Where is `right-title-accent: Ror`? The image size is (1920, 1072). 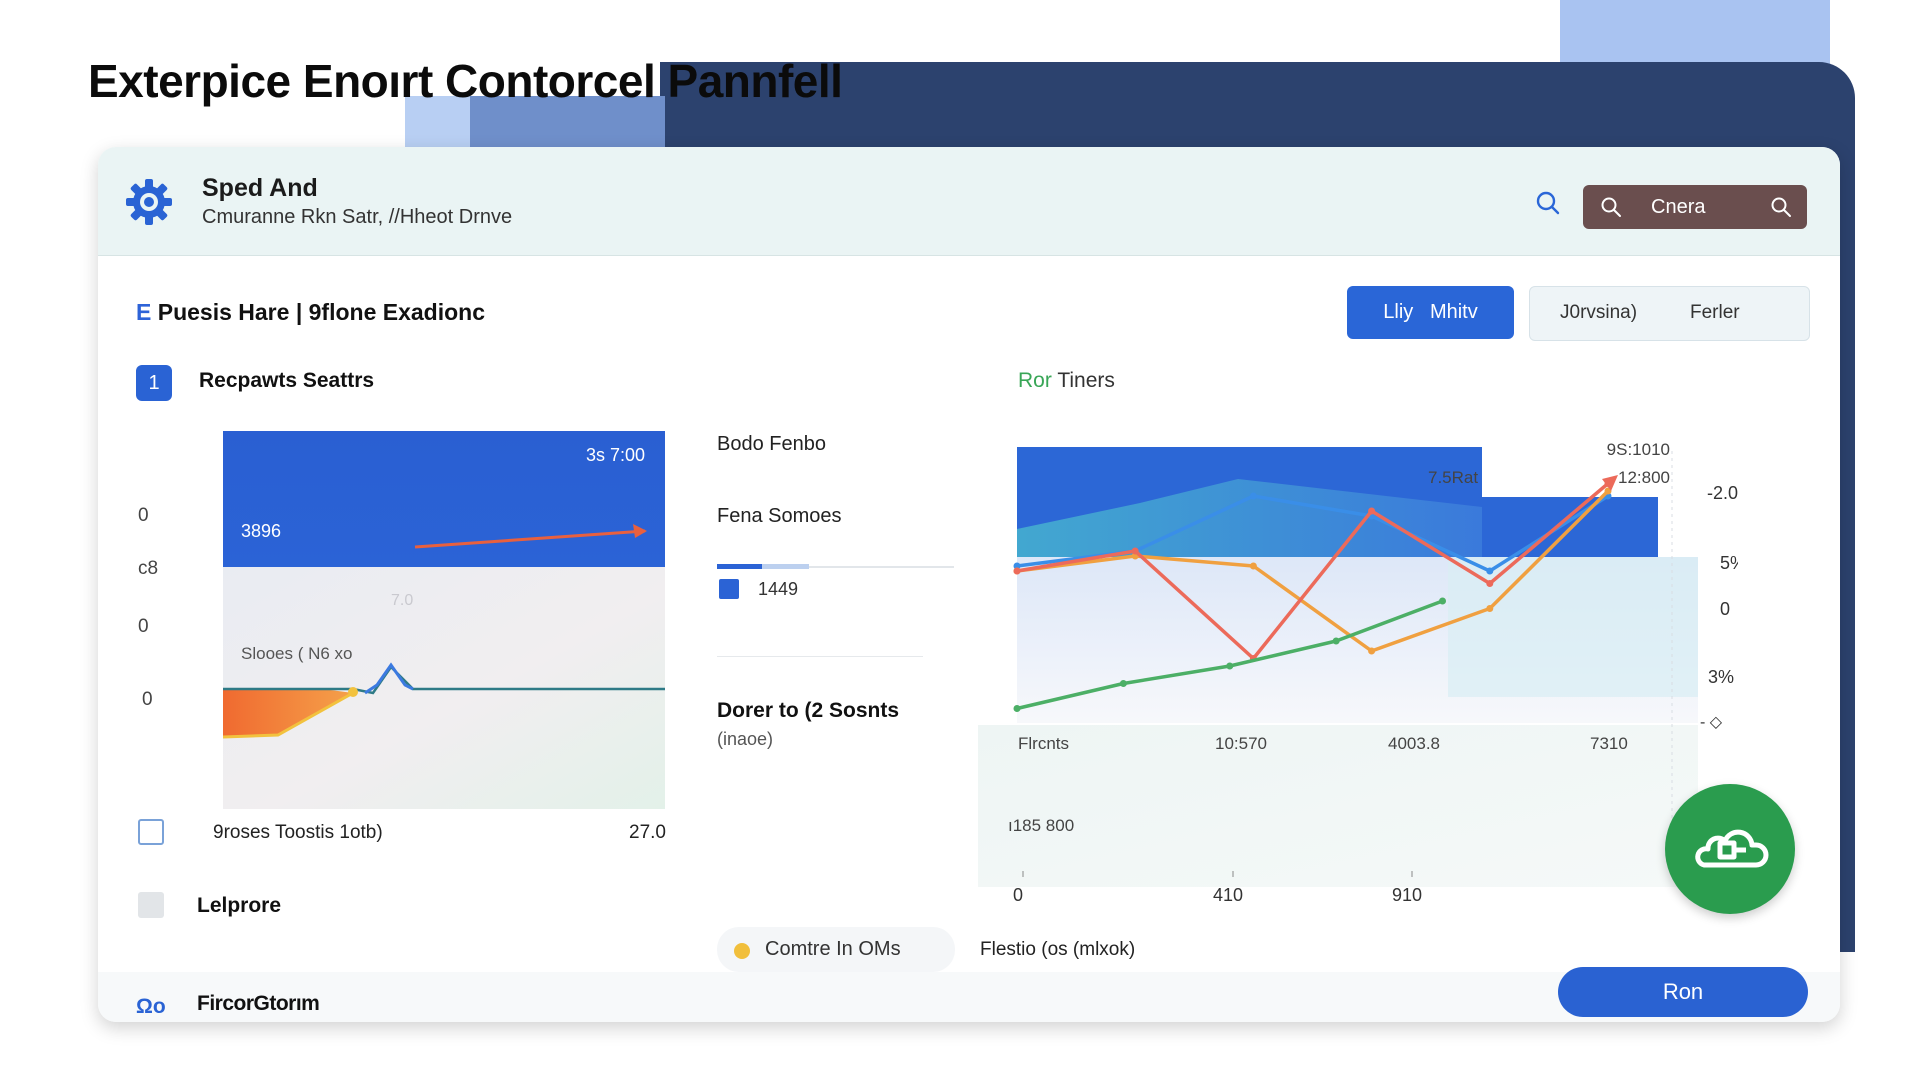 right-title-accent: Ror is located at coordinates (1035, 380).